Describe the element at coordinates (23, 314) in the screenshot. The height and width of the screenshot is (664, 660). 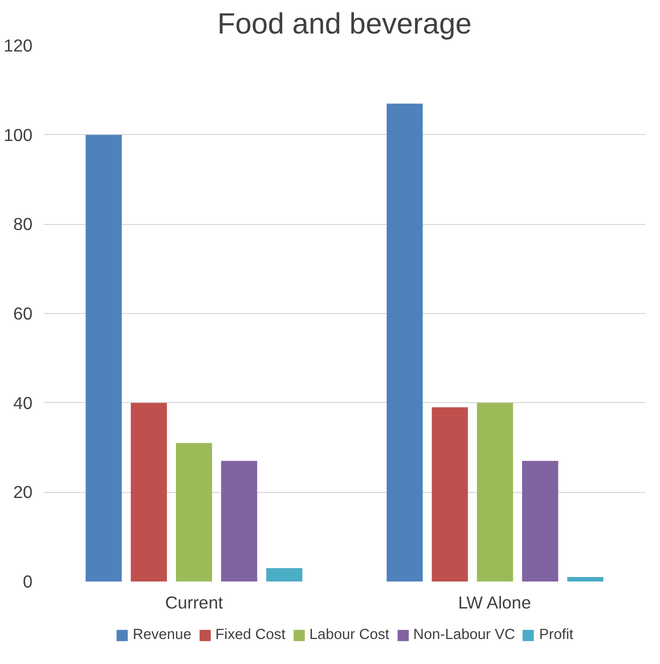
I see `y-tick-label: 60` at that location.